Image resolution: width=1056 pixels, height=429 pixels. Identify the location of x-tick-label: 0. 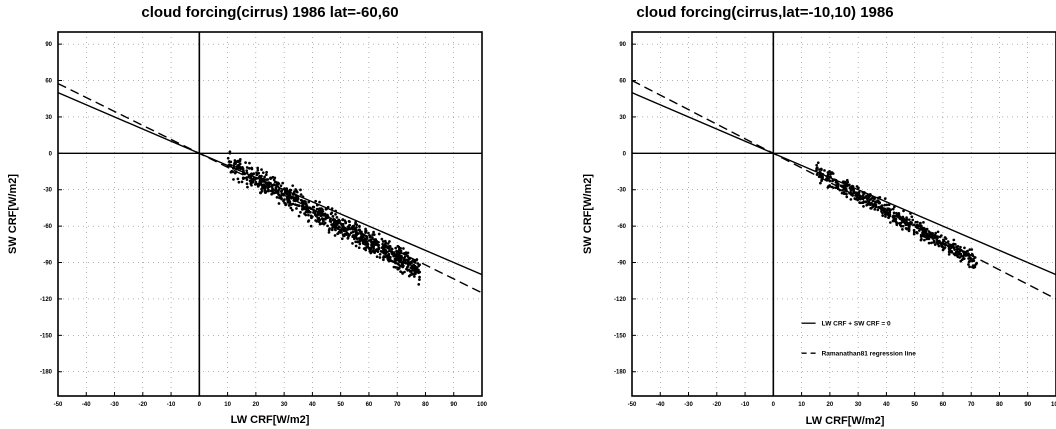
(200, 405).